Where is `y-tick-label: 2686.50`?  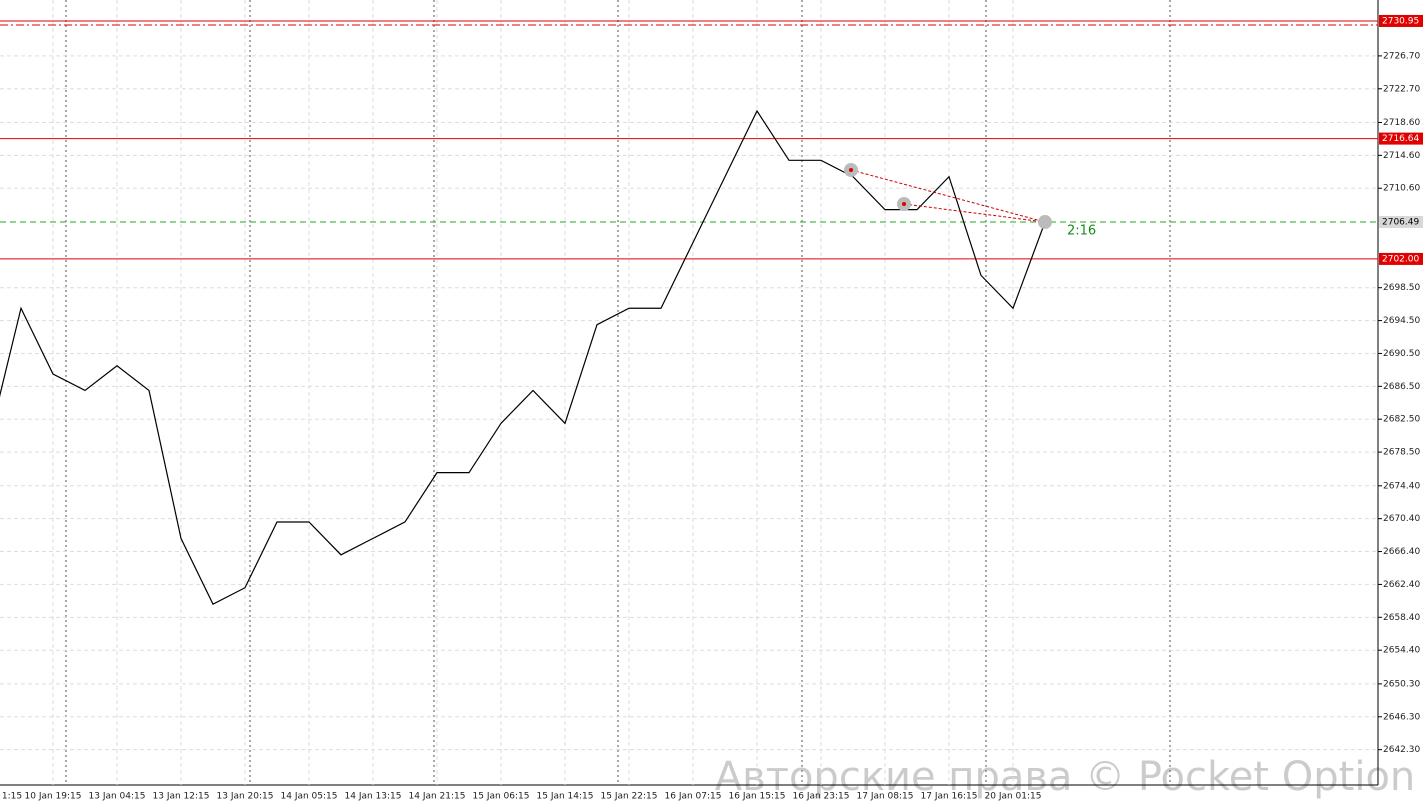
y-tick-label: 2686.50 is located at coordinates (1401, 387).